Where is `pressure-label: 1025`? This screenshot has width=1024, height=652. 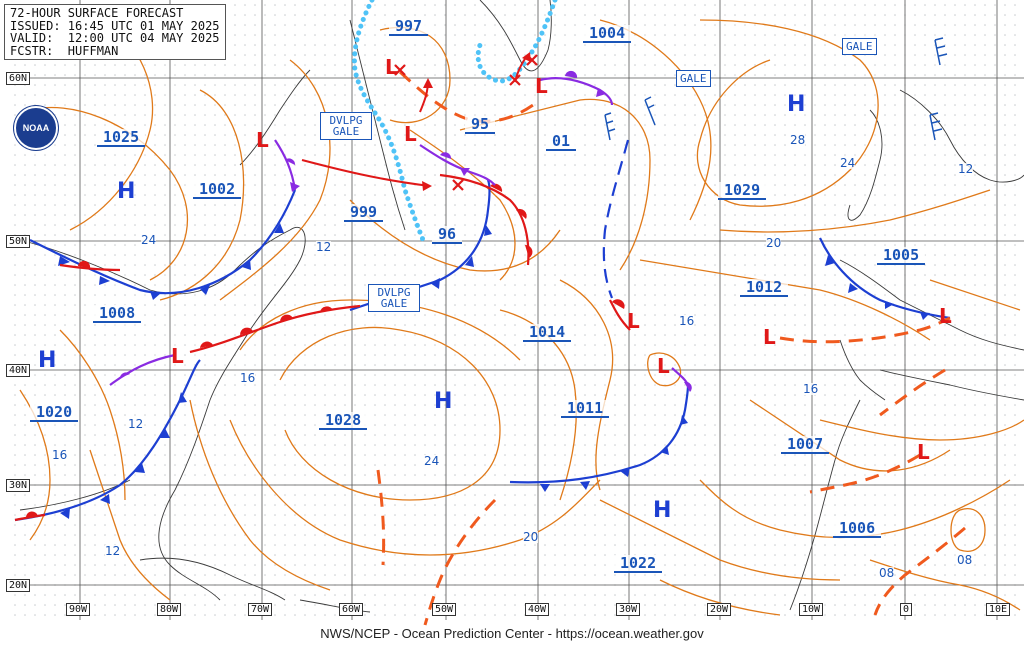 pressure-label: 1025 is located at coordinates (121, 138).